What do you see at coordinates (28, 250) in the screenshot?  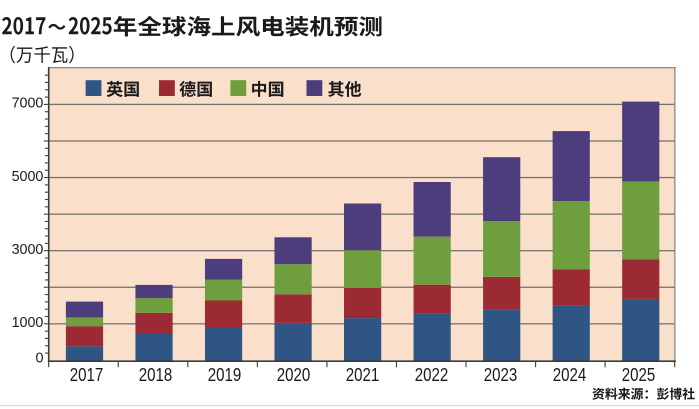 I see `svg-text: 3000` at bounding box center [28, 250].